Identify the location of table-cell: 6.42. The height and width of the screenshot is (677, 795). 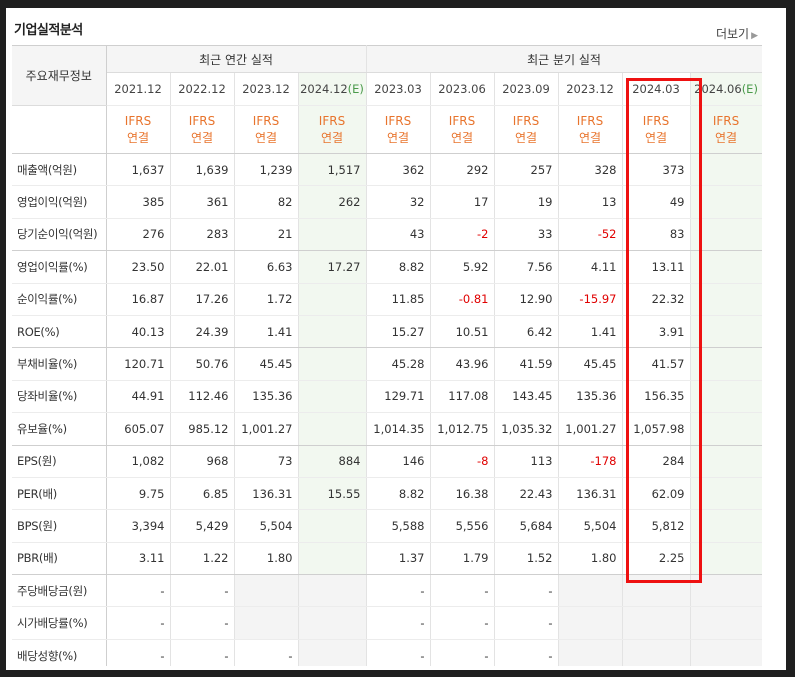
(526, 332).